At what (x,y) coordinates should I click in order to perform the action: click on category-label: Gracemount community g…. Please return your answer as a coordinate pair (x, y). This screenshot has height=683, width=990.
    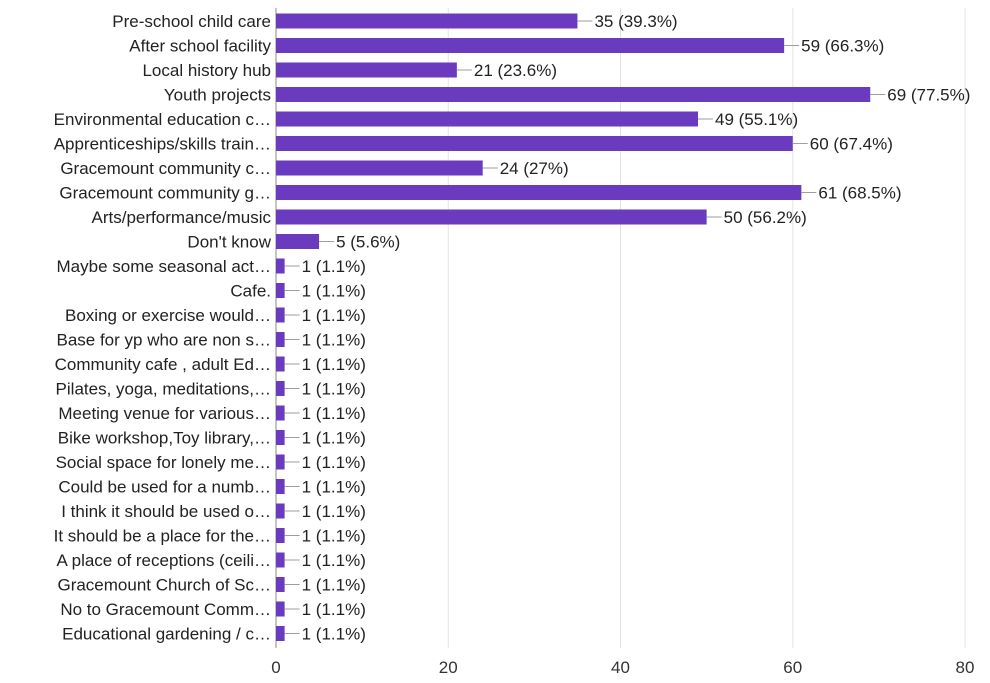
    Looking at the image, I should click on (165, 193).